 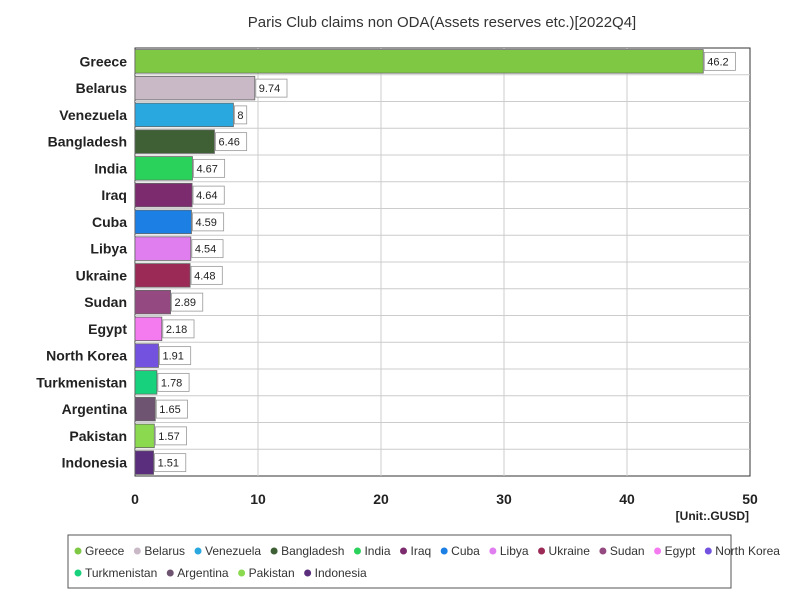 What do you see at coordinates (105, 551) in the screenshot?
I see `legend-label: Greece` at bounding box center [105, 551].